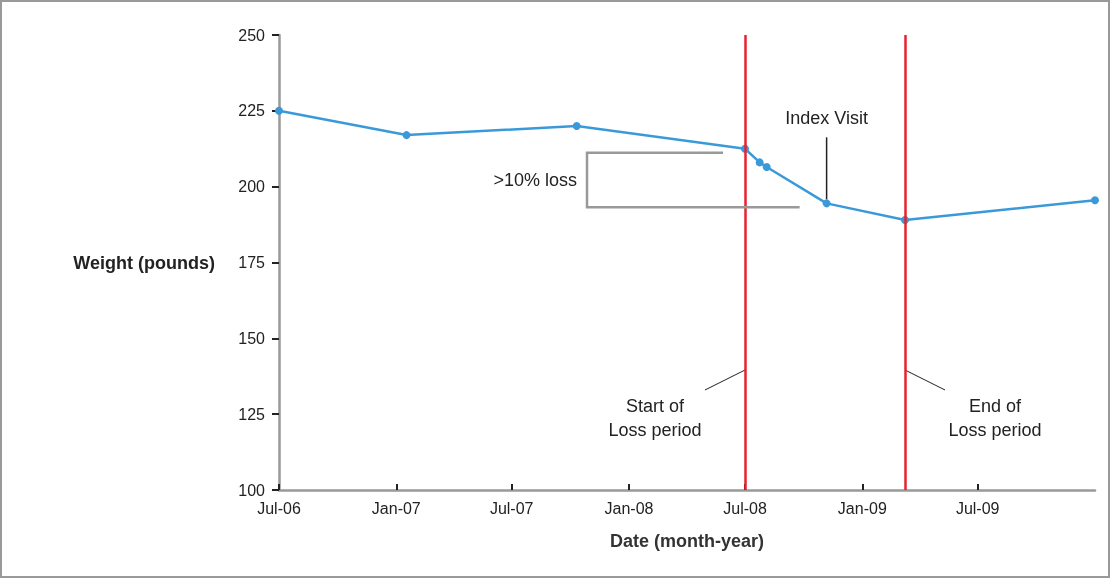 Image resolution: width=1110 pixels, height=578 pixels. I want to click on x-tick-label: Jul-08, so click(745, 508).